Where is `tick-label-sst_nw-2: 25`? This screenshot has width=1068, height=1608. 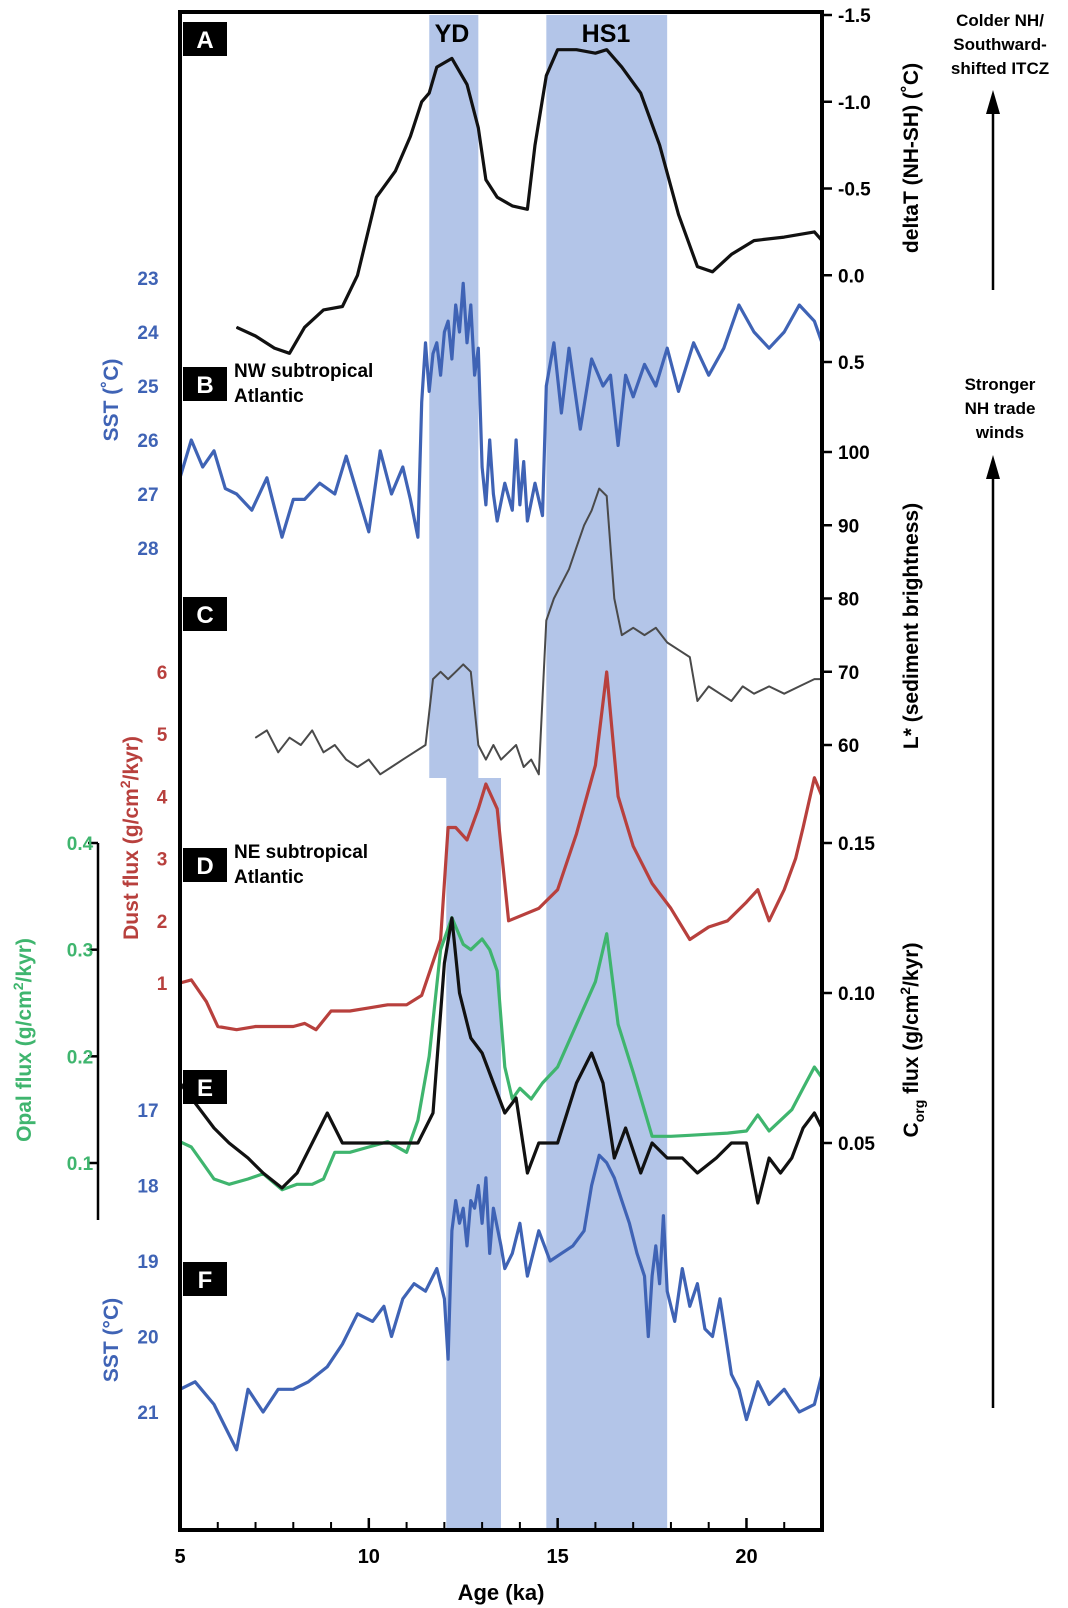
tick-label-sst_nw-2: 25 is located at coordinates (148, 387).